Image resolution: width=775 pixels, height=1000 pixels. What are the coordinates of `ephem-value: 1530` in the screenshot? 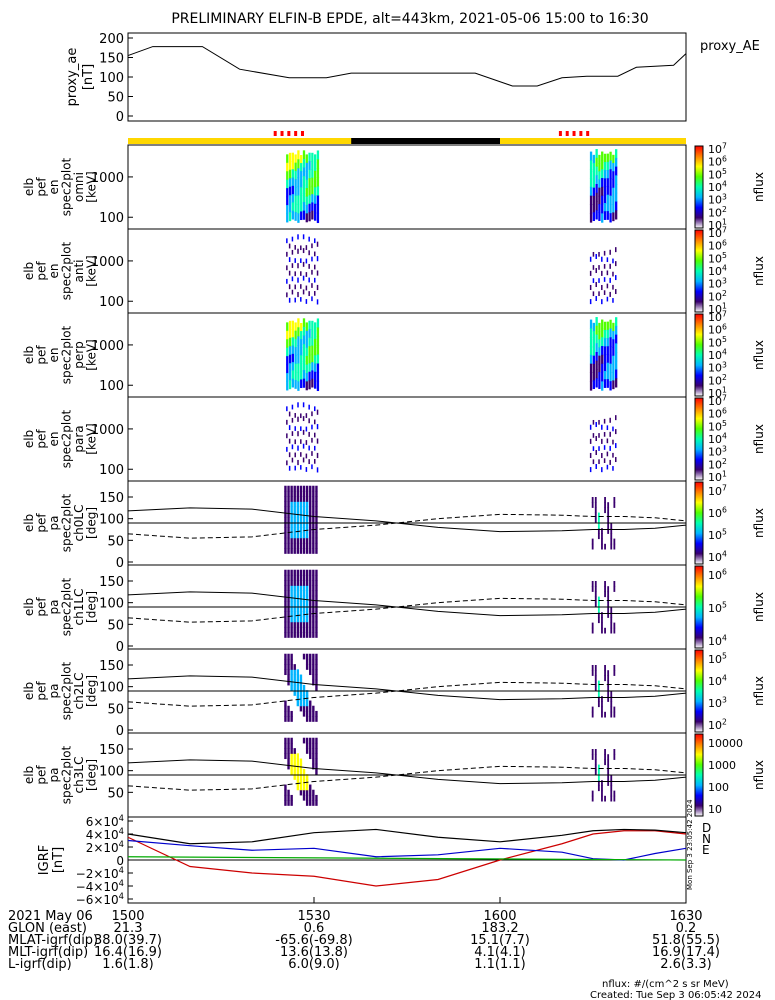 It's located at (313, 916).